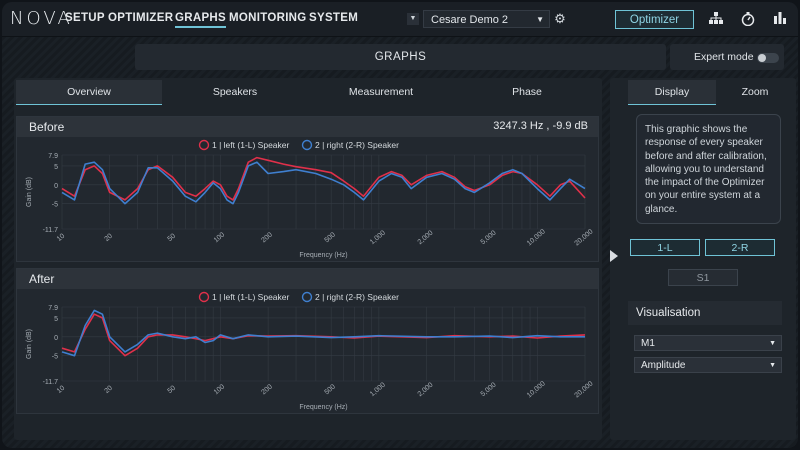  Describe the element at coordinates (527, 92) in the screenshot. I see `tab-phase: Phase` at that location.